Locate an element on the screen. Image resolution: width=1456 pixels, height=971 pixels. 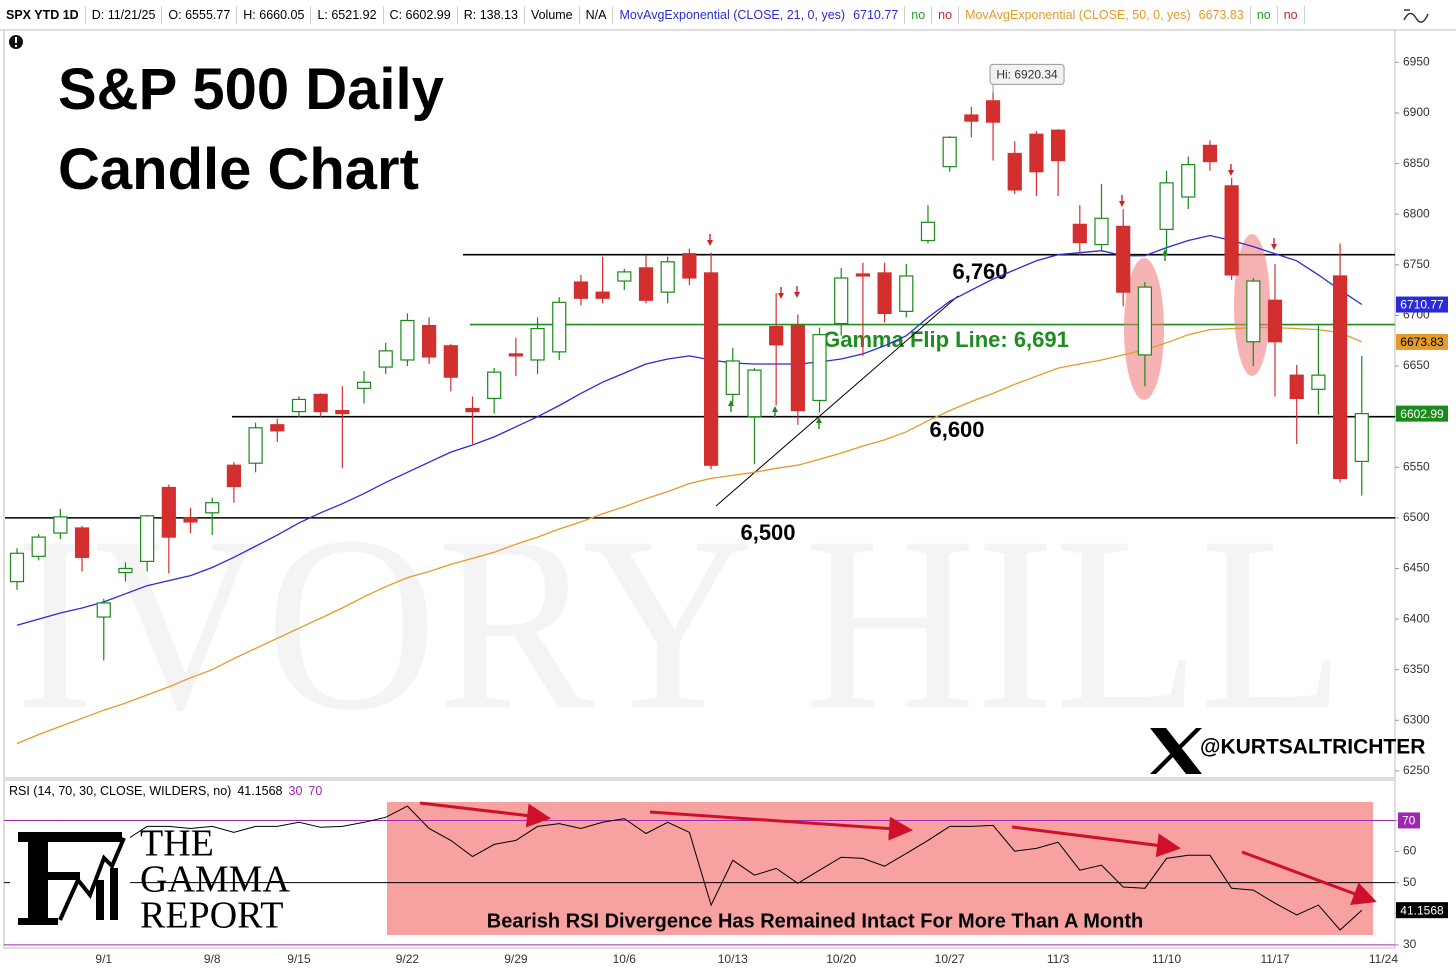
y-tick-label: 6650 is located at coordinates (1416, 365).